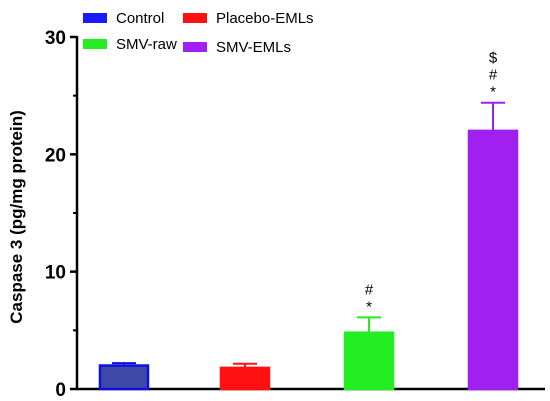  I want to click on legend-label-4: SMV-EMLs, so click(253, 47).